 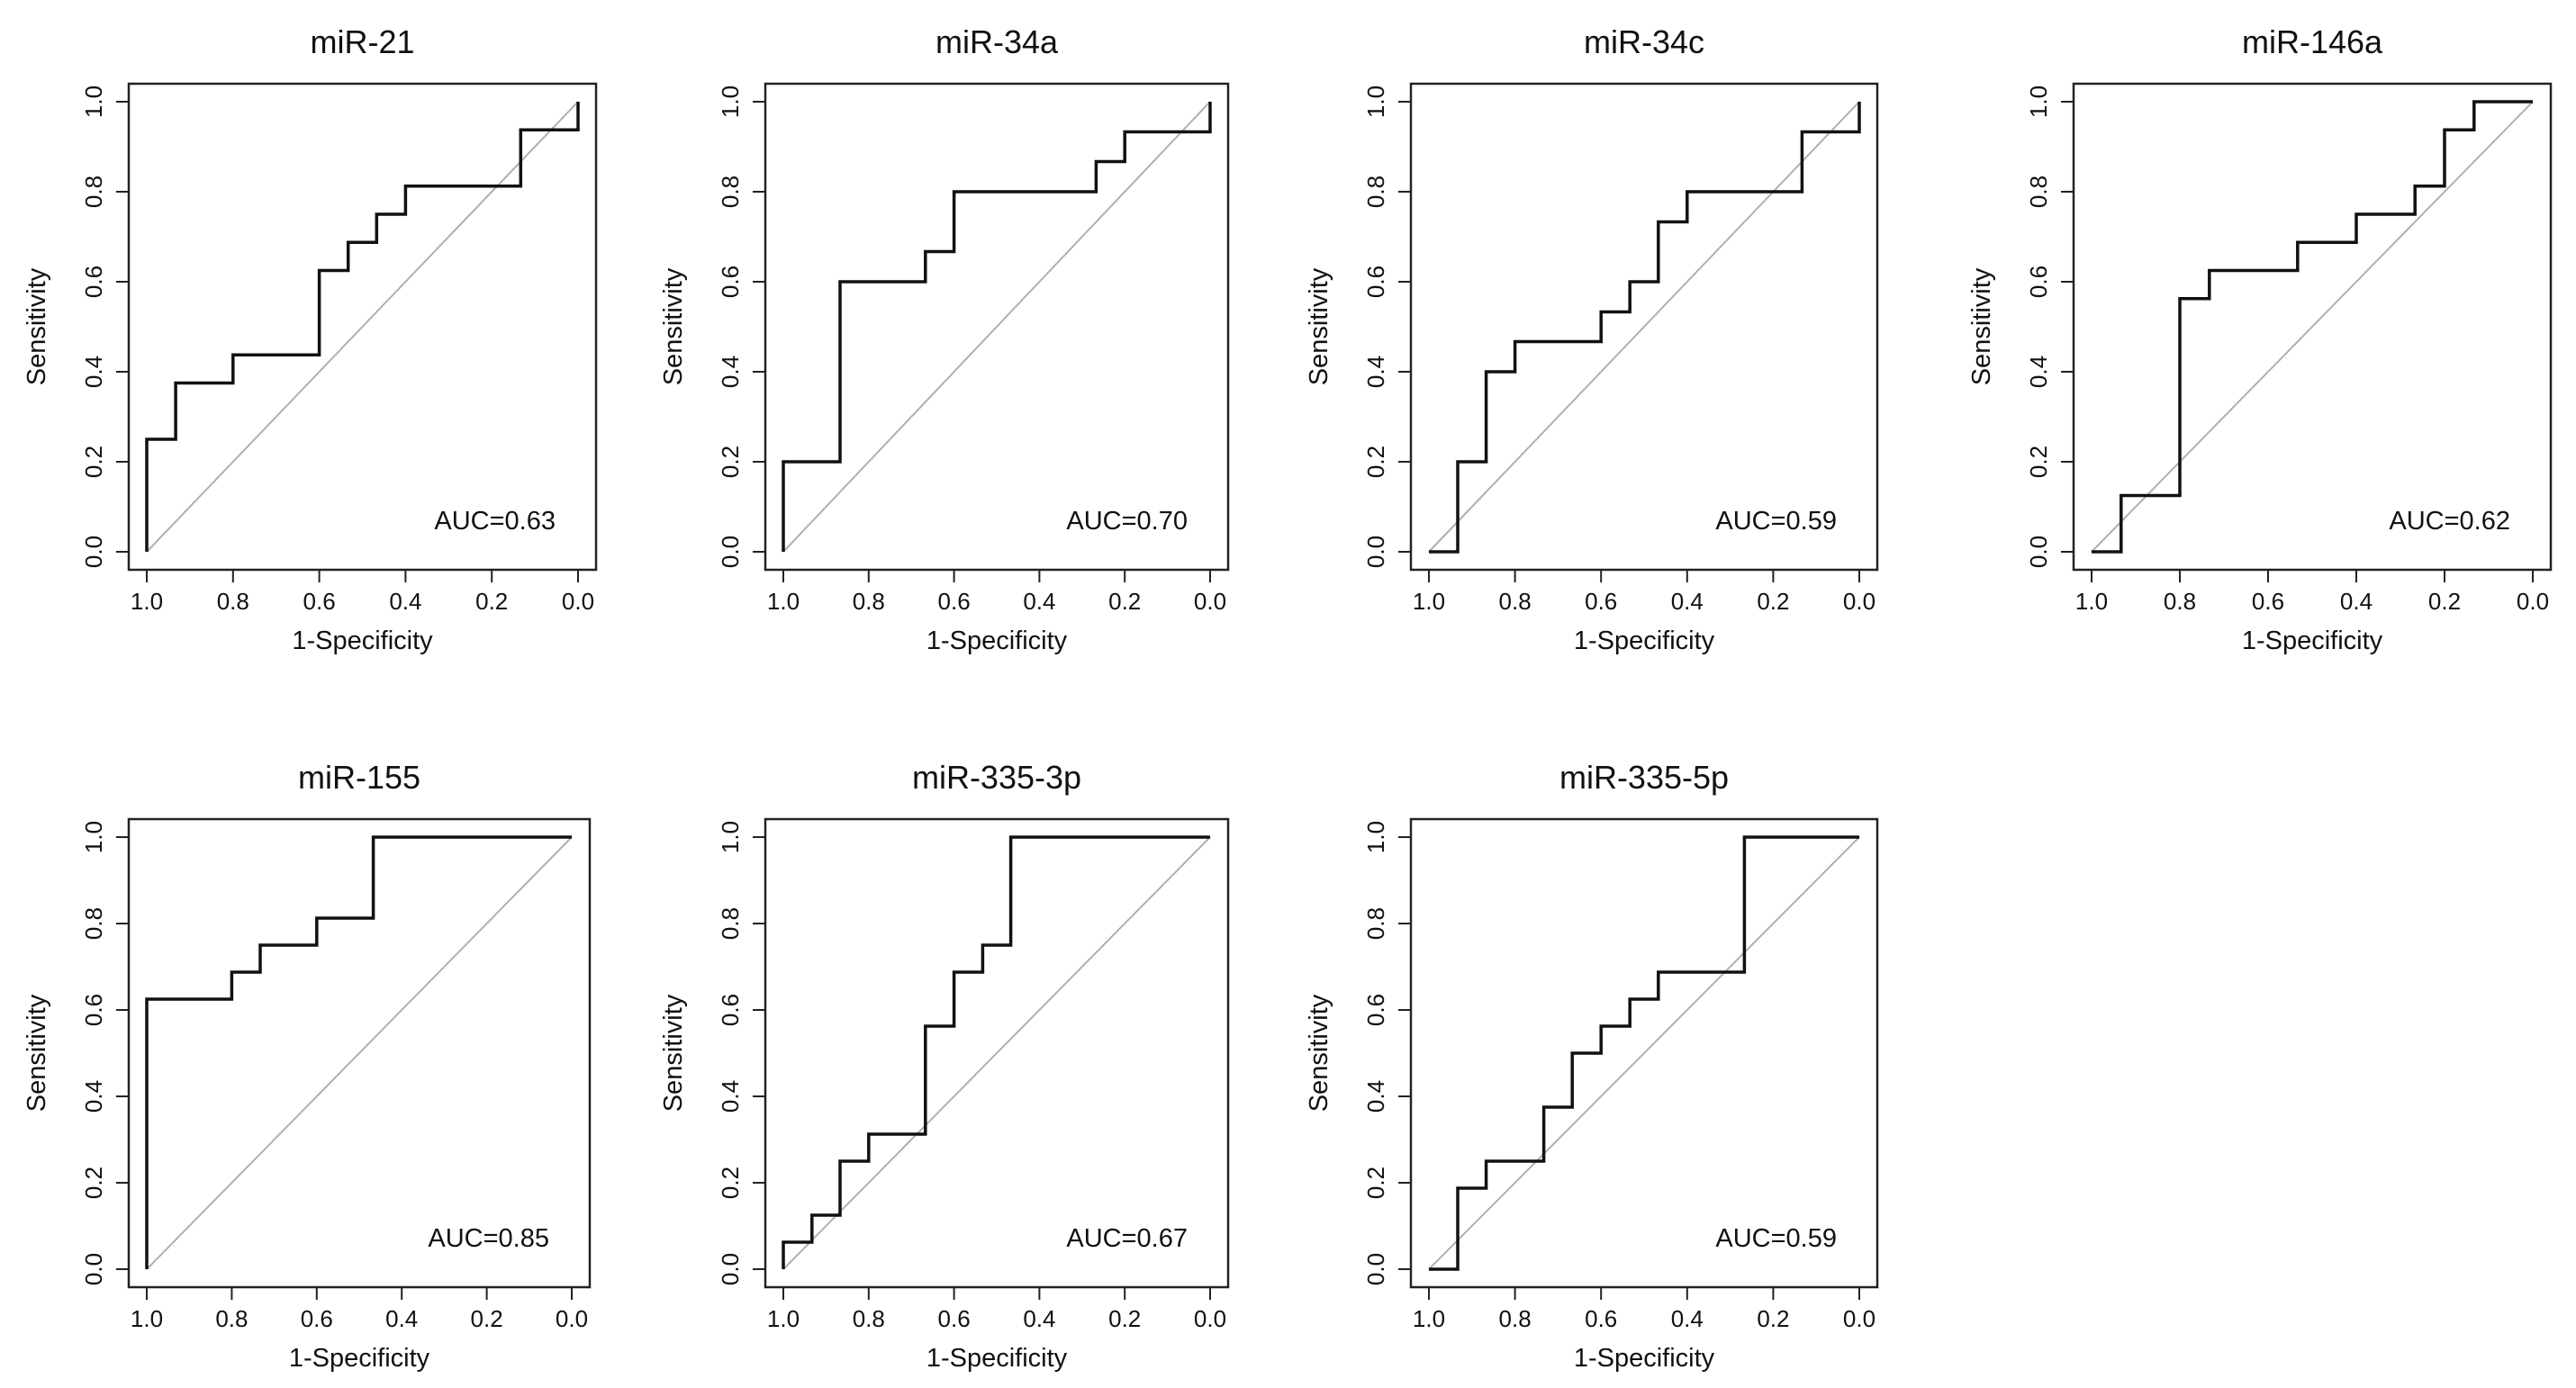 What do you see at coordinates (495, 521) in the screenshot?
I see `auc-label: AUC=0.63` at bounding box center [495, 521].